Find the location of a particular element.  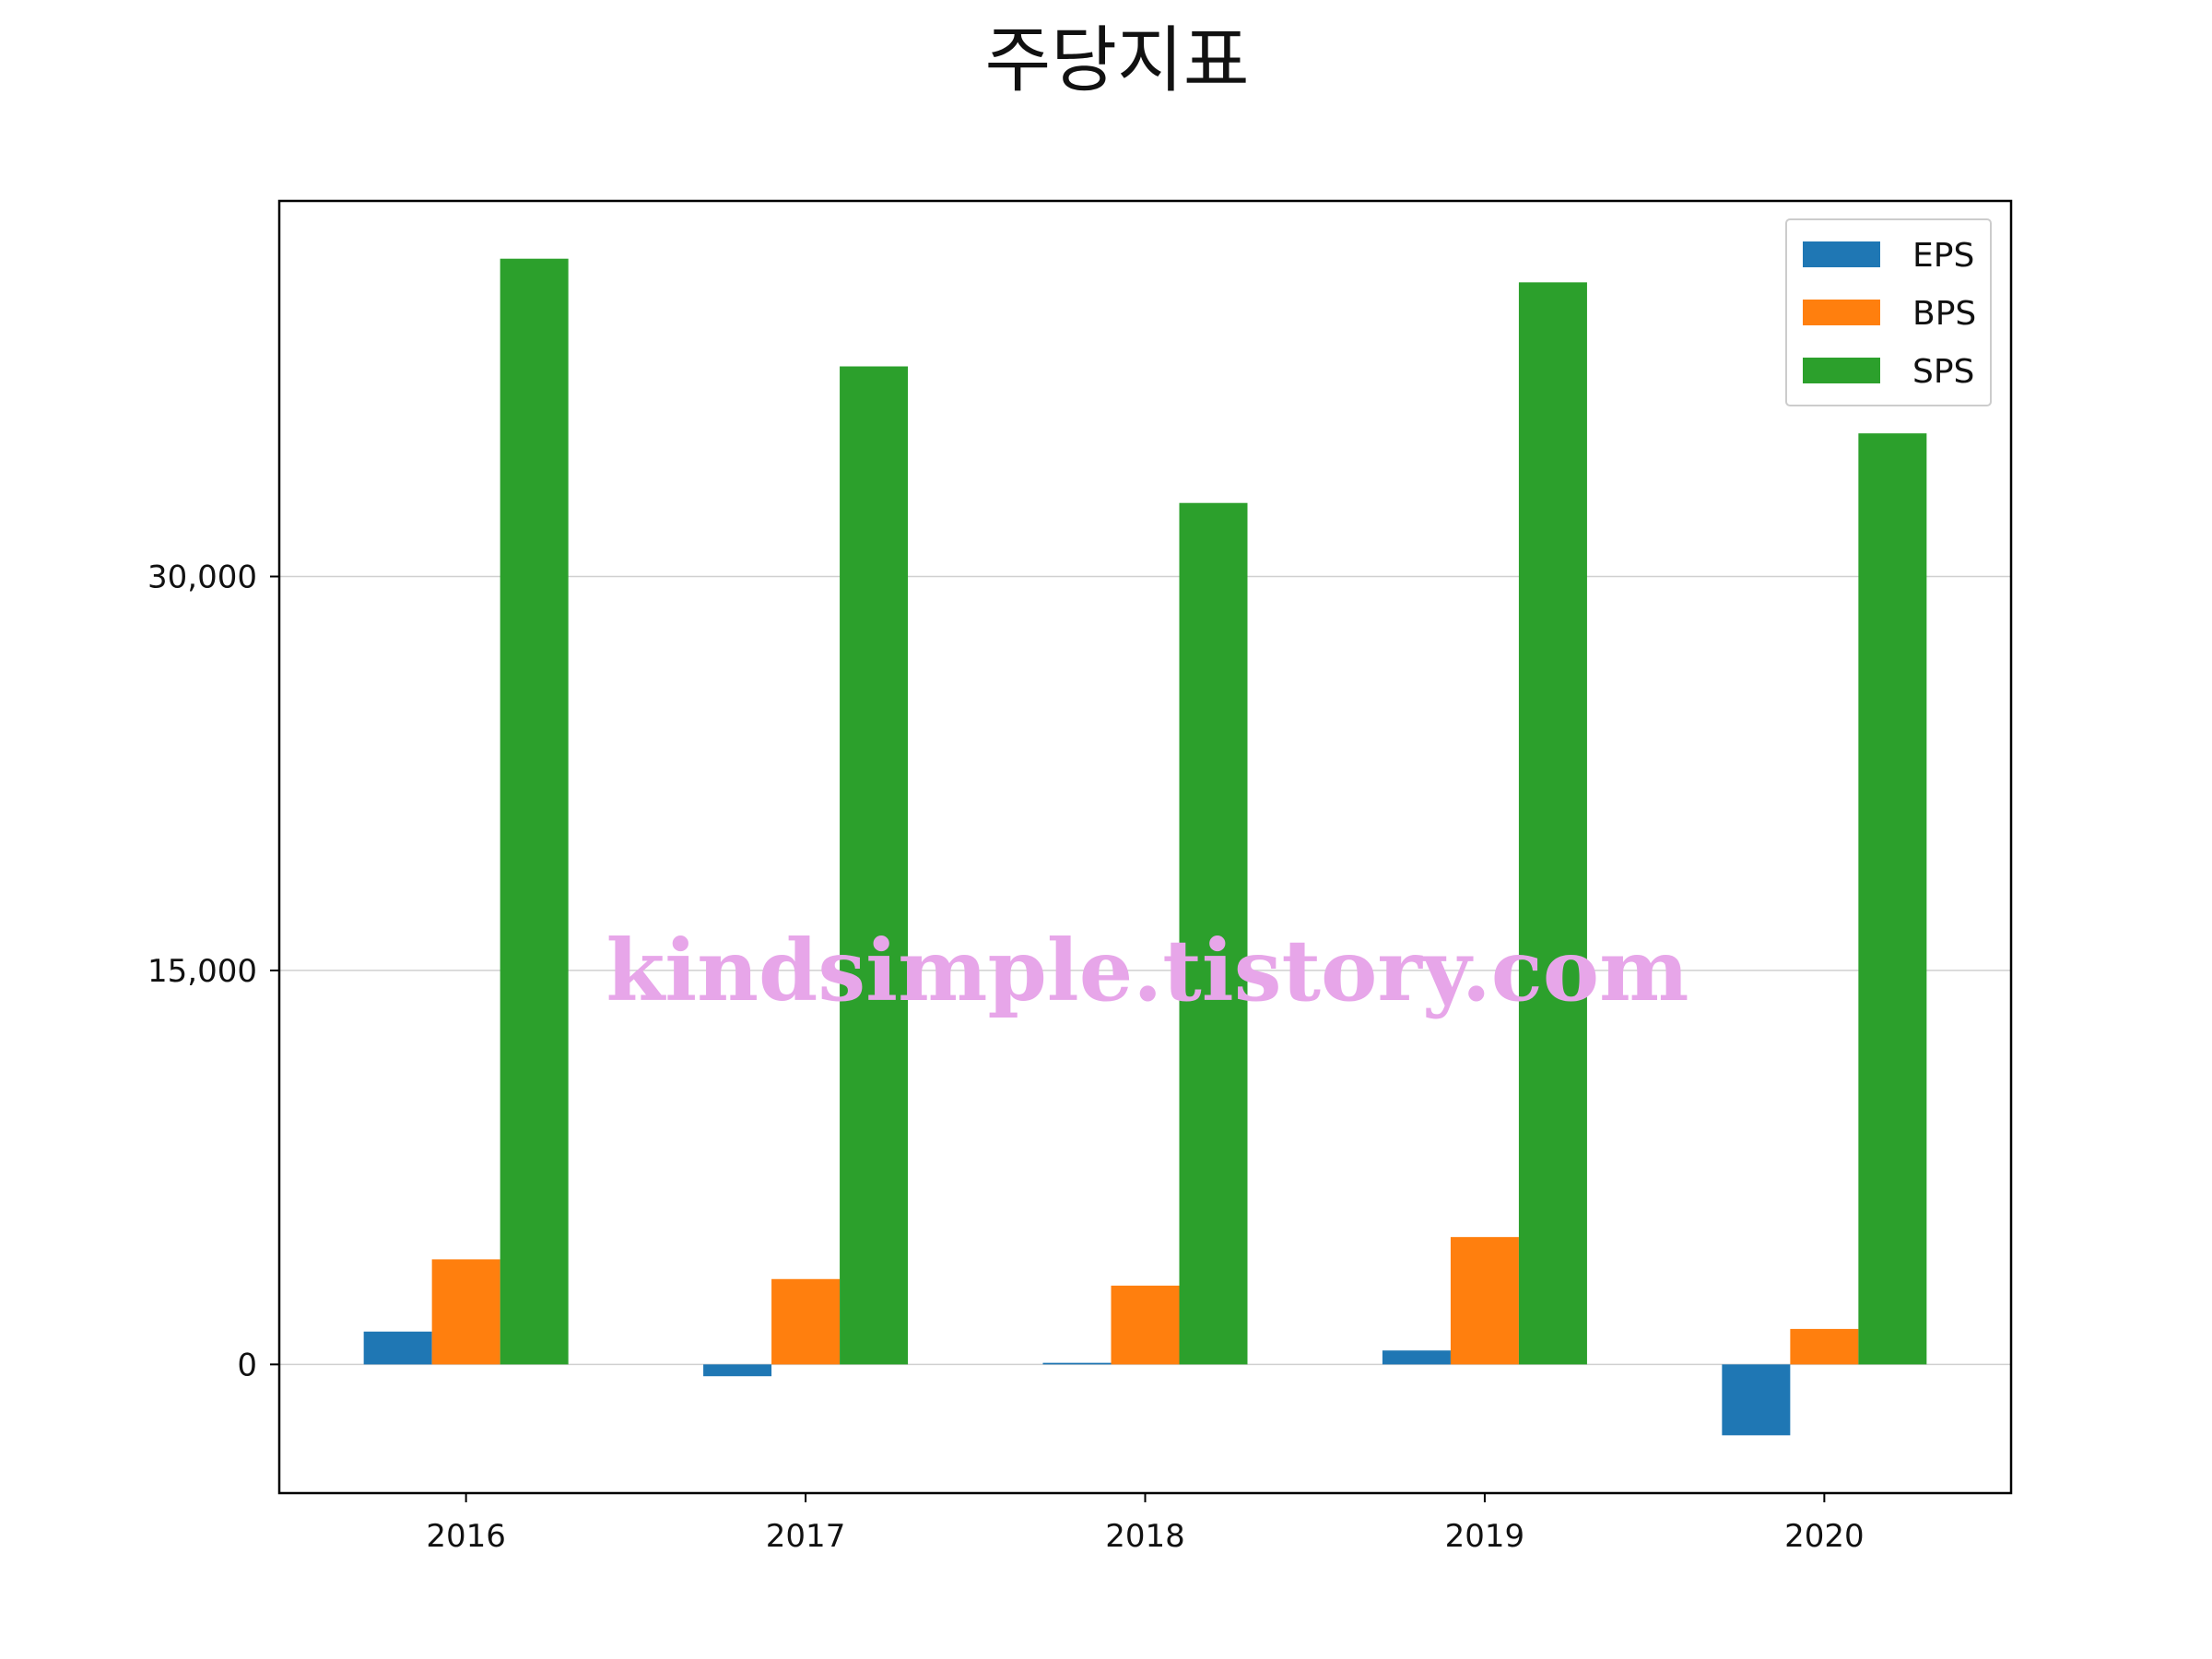

x-tick-label: 2017 is located at coordinates (806, 1536).